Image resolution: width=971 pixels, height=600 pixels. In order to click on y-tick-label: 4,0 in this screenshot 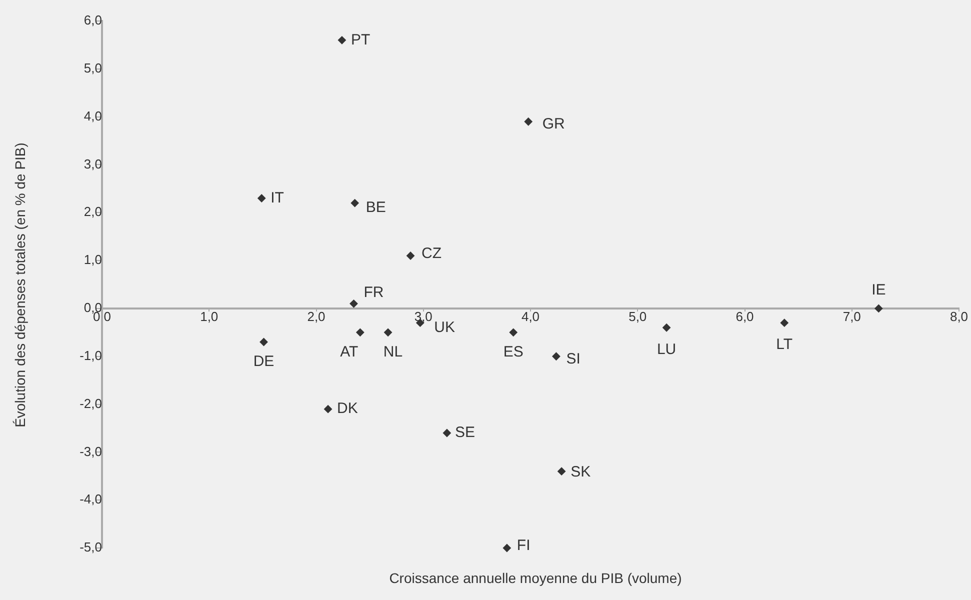, I will do `click(93, 116)`.